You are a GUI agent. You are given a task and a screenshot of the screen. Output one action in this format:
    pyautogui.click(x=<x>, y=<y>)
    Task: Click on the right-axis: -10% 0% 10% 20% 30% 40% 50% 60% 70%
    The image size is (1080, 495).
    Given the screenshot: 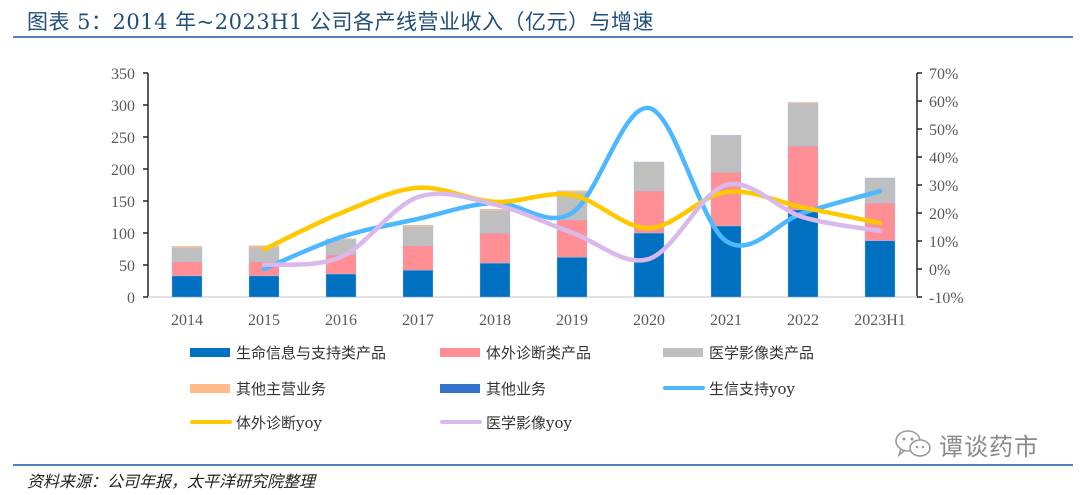 What is the action you would take?
    pyautogui.click(x=940, y=186)
    